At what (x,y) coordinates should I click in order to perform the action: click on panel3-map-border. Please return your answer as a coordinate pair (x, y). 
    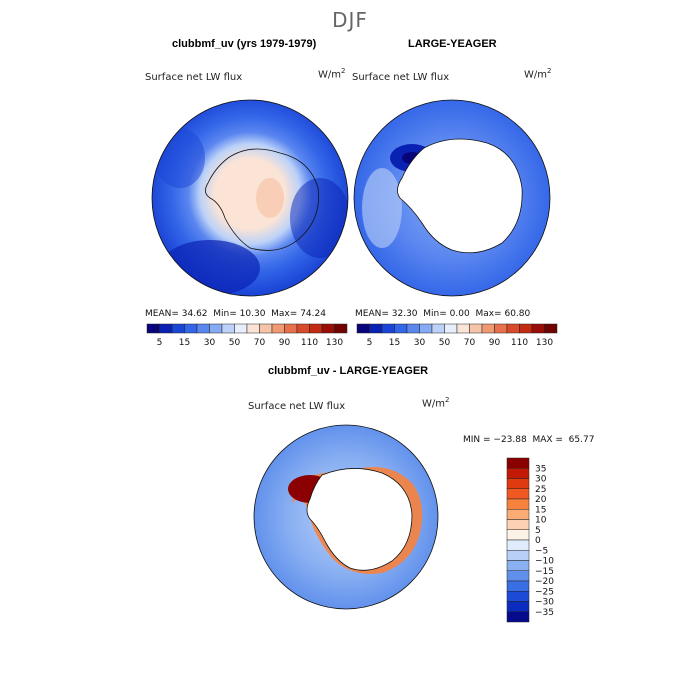
    Looking at the image, I should click on (346, 517).